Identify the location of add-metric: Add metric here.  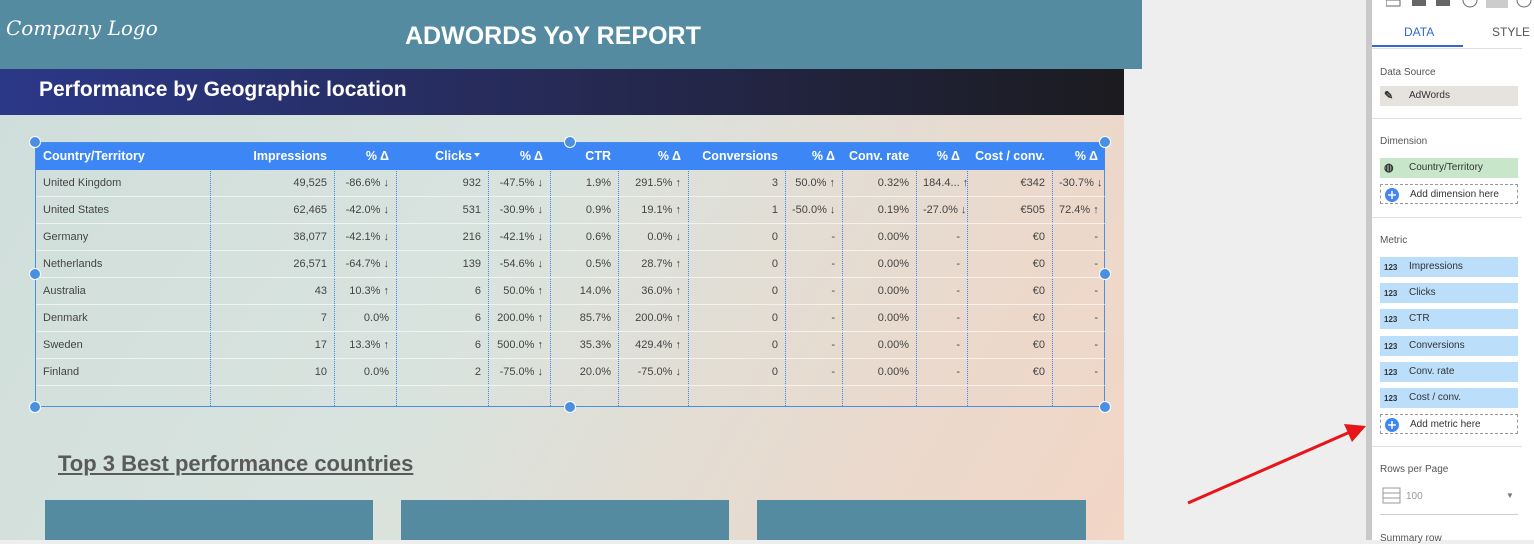
(1449, 424).